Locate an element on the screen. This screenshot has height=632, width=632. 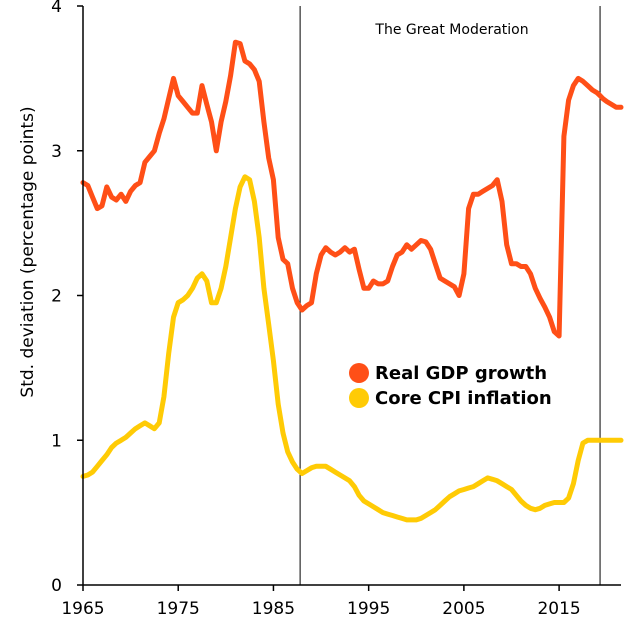
x-axis: 1965 1975 1985 1995 2005 2015 is located at coordinates (341, 601).